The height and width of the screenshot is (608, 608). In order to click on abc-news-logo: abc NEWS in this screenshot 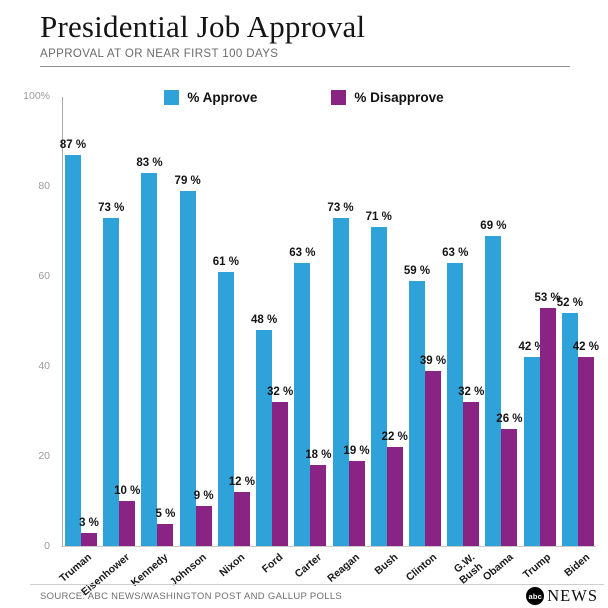, I will do `click(562, 596)`.